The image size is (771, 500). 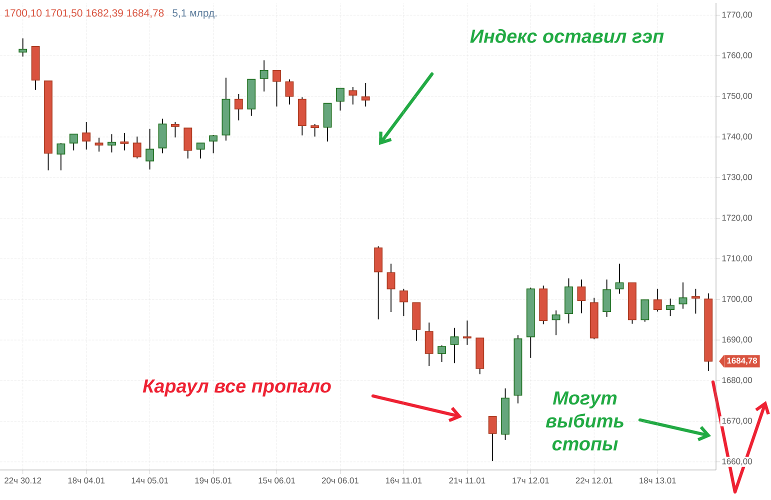 I want to click on x-tick-label: 21ч 11.01, so click(x=467, y=481).